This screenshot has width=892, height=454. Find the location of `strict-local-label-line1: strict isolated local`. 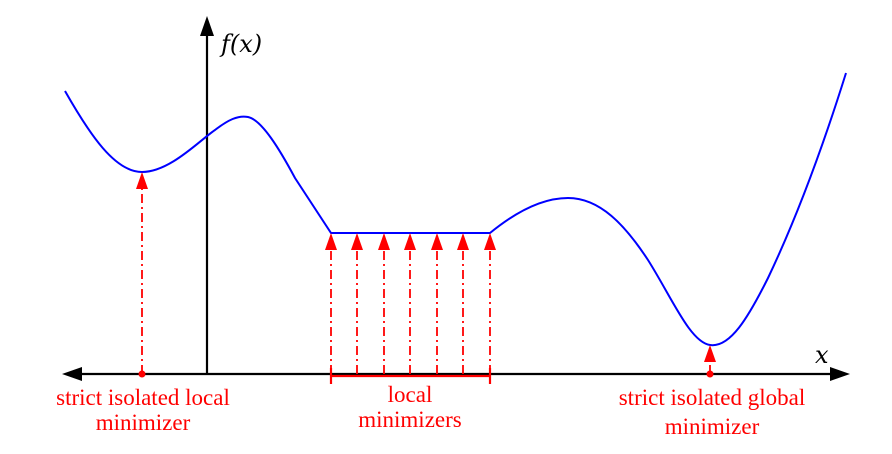

strict-local-label-line1: strict isolated local is located at coordinates (143, 397).